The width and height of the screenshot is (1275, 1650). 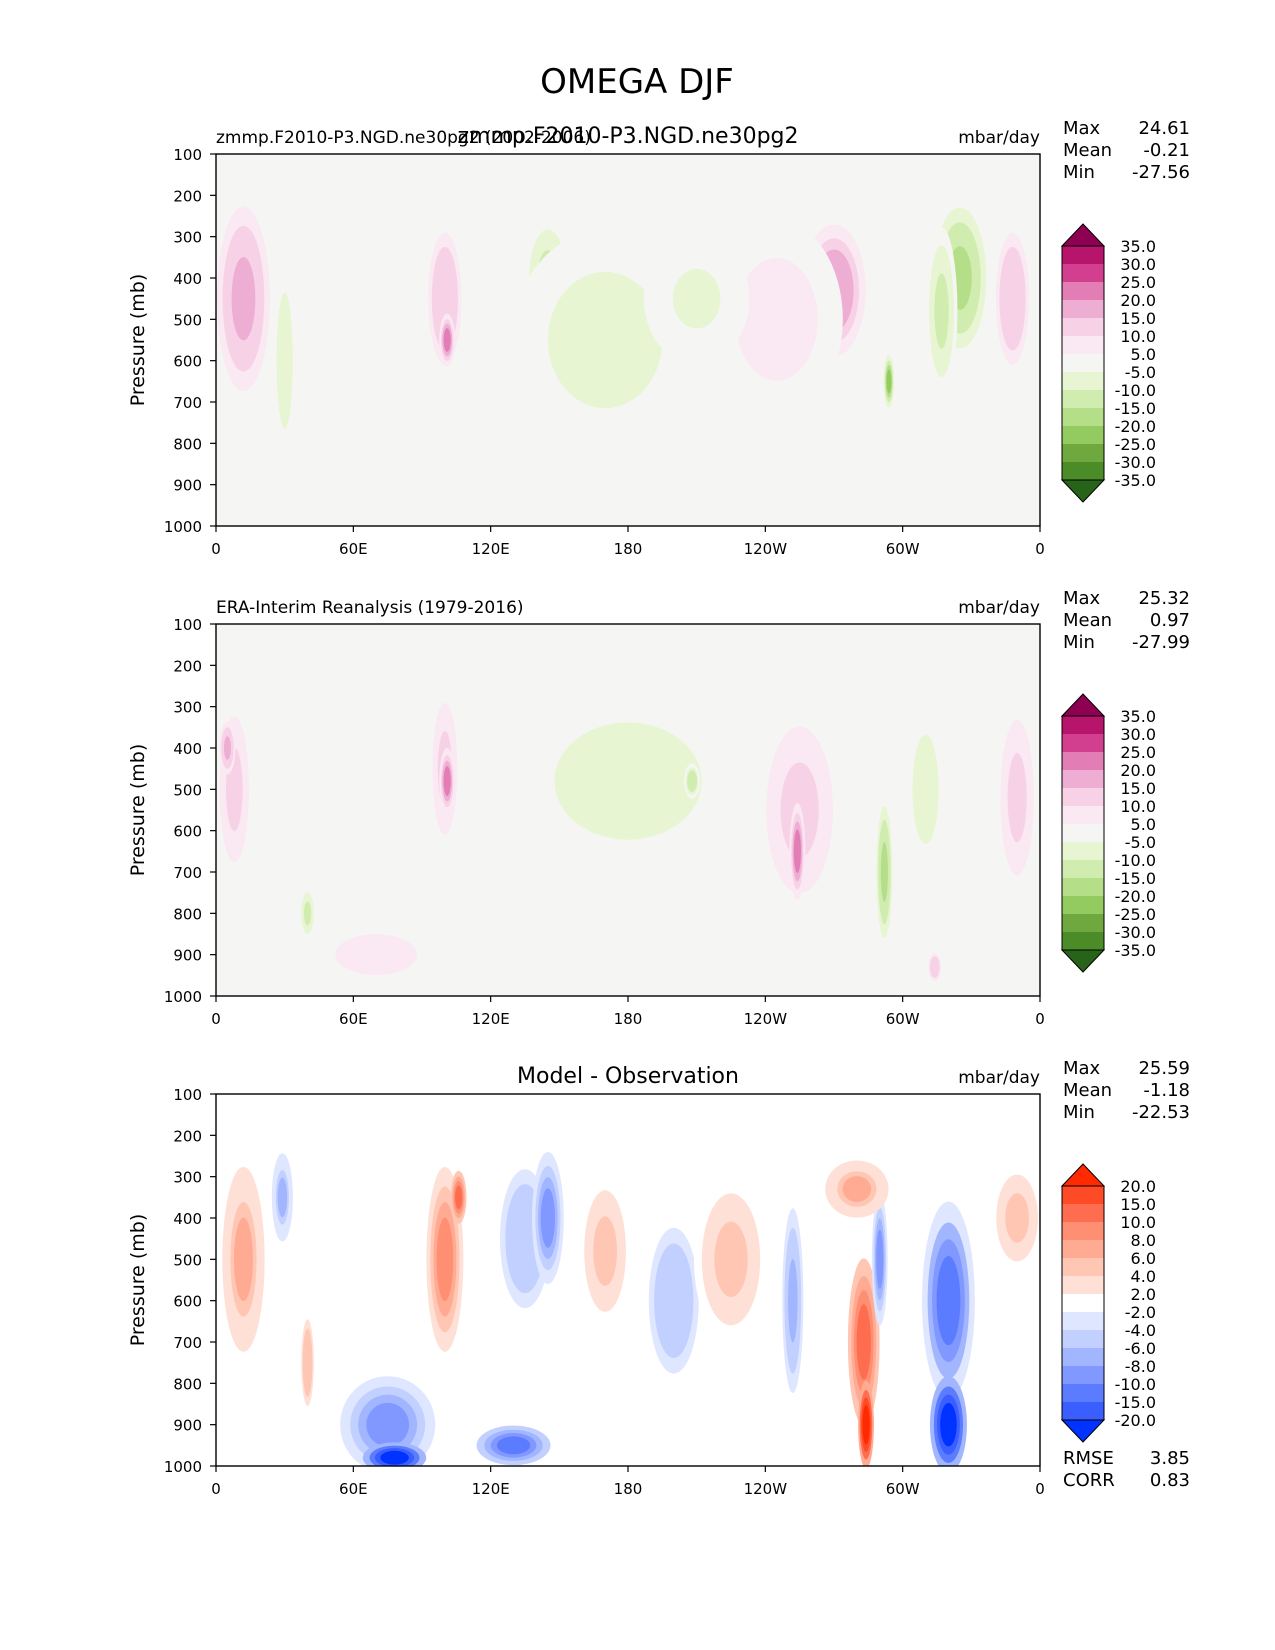 What do you see at coordinates (1170, 1458) in the screenshot?
I see `metric-rmse-value: 3.85` at bounding box center [1170, 1458].